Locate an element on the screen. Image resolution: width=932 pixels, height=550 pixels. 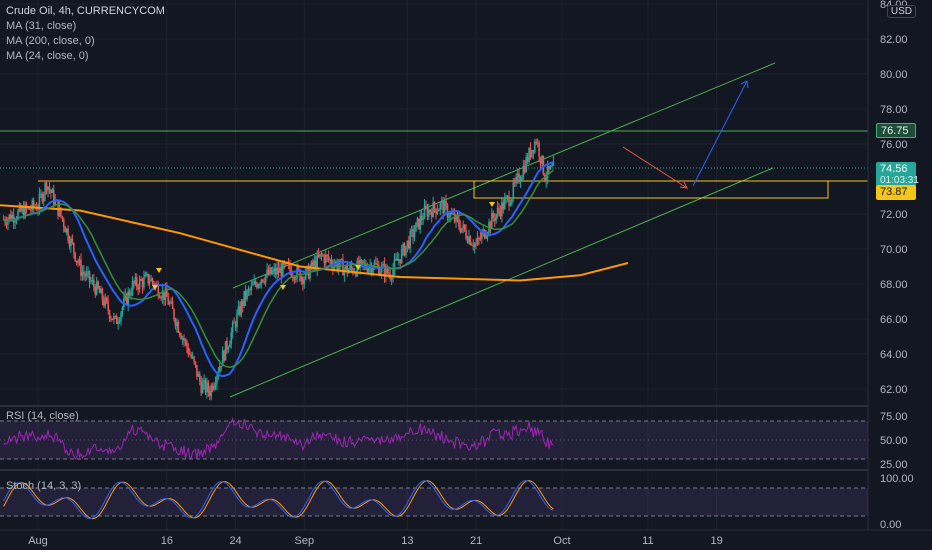
time-axis: Aug 16 24 Sep 13 21 Oct 11 19 is located at coordinates (375, 541).